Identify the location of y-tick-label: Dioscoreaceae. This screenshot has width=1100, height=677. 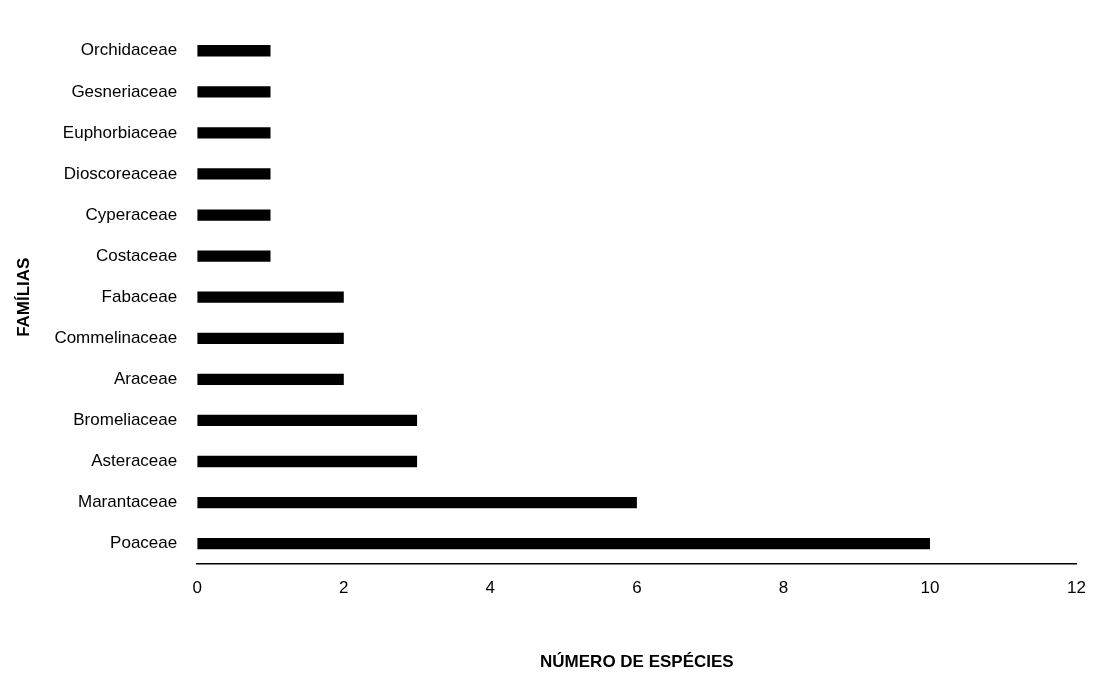
(120, 173).